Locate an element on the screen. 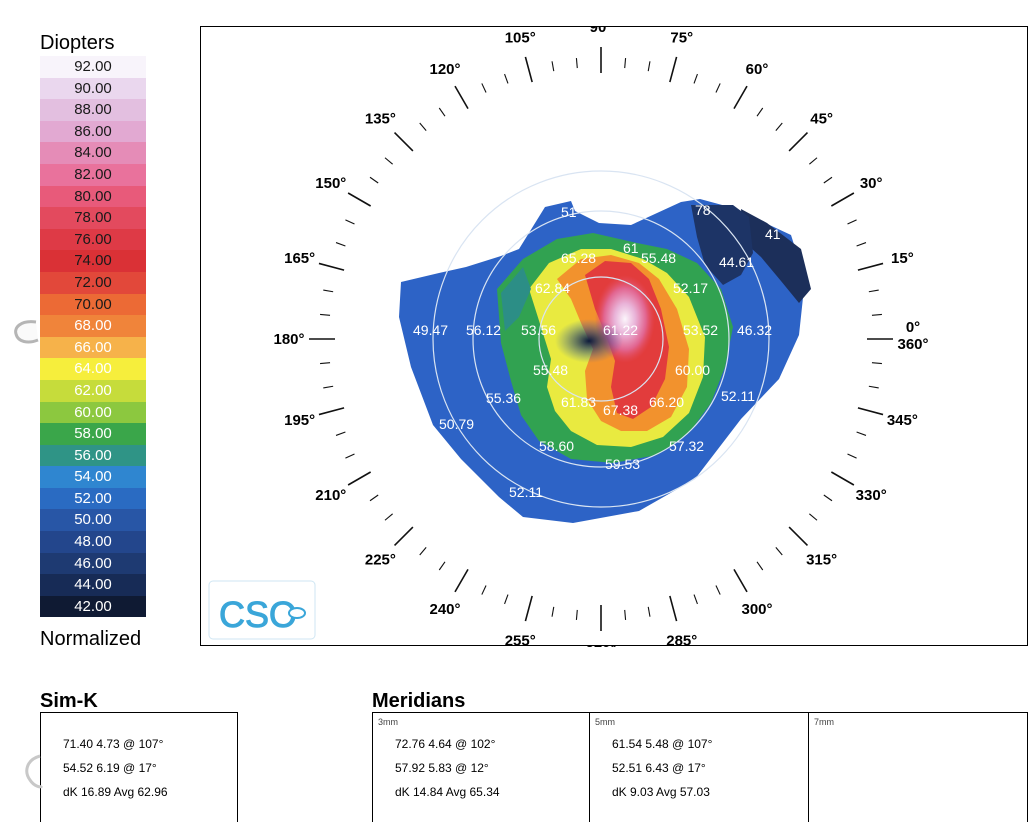 This screenshot has height=822, width=1034. meridian-label: 7mm is located at coordinates (824, 722).